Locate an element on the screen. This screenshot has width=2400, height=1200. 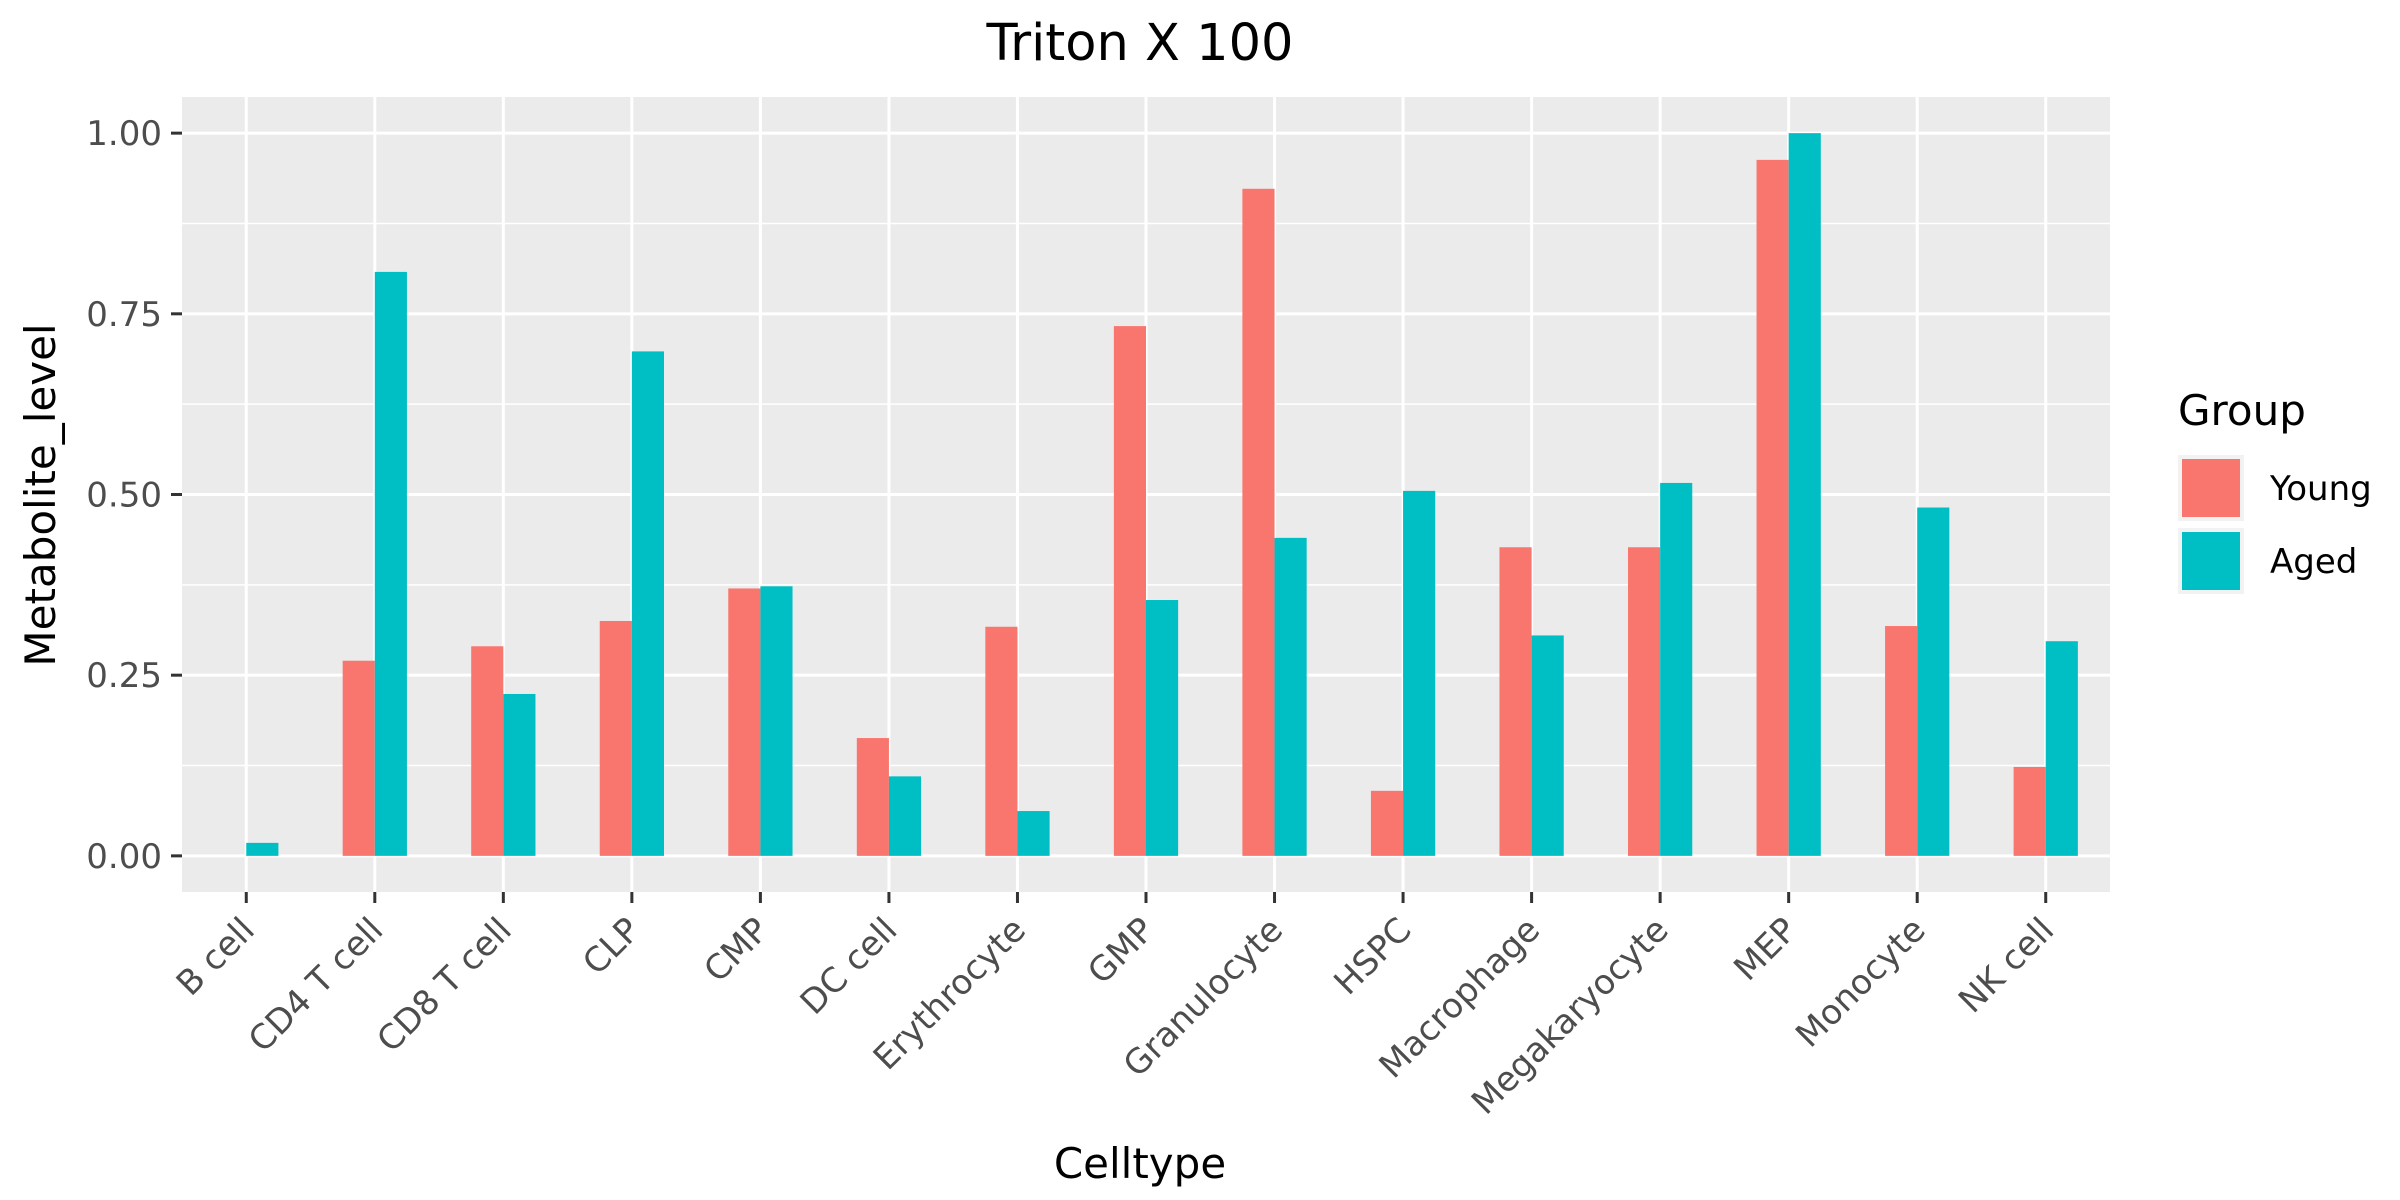
bar-young-cd4-t-cell is located at coordinates (358, 758).